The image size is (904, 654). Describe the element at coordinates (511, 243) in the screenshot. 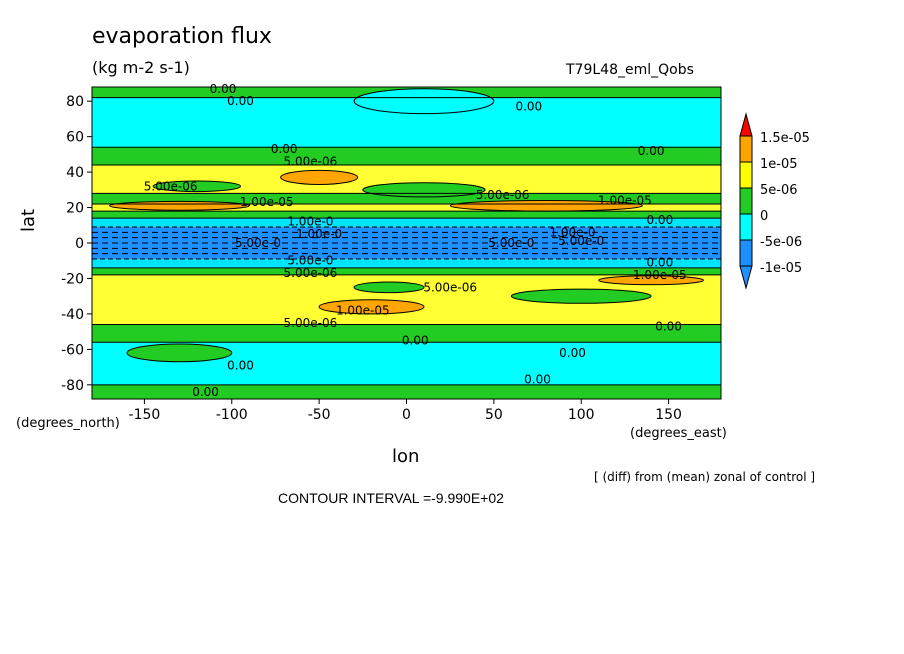

I see `contour-label-13: 5.00e-0` at that location.